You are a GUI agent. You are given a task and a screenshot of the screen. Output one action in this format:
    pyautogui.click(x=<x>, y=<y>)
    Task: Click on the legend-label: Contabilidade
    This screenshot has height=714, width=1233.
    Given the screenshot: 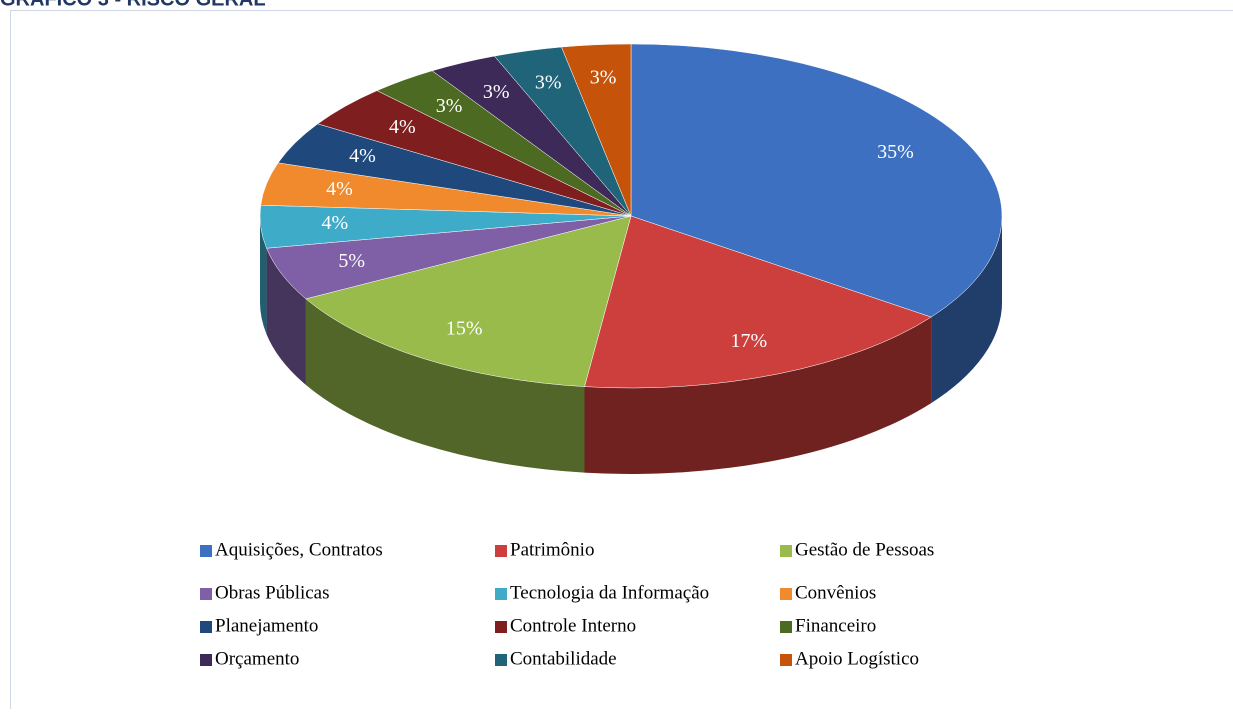 What is the action you would take?
    pyautogui.click(x=563, y=658)
    